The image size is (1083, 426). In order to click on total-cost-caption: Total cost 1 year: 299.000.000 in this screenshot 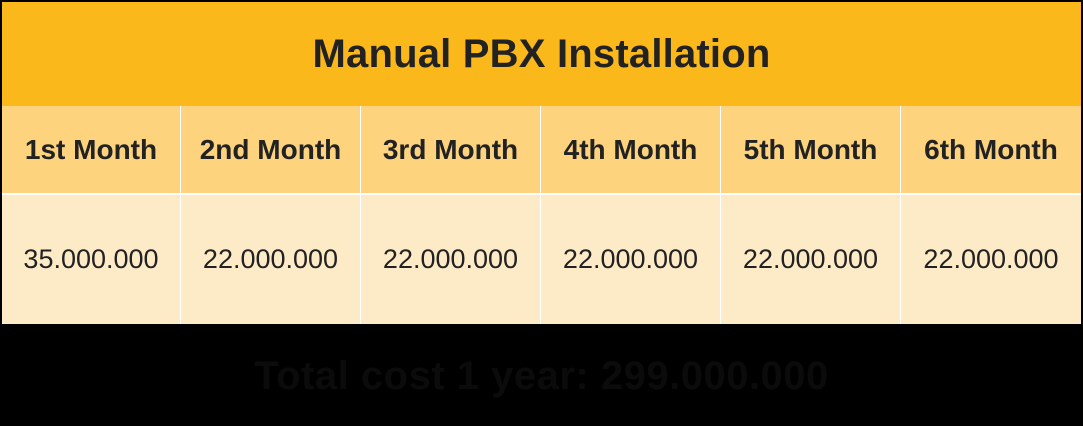, I will do `click(541, 375)`.